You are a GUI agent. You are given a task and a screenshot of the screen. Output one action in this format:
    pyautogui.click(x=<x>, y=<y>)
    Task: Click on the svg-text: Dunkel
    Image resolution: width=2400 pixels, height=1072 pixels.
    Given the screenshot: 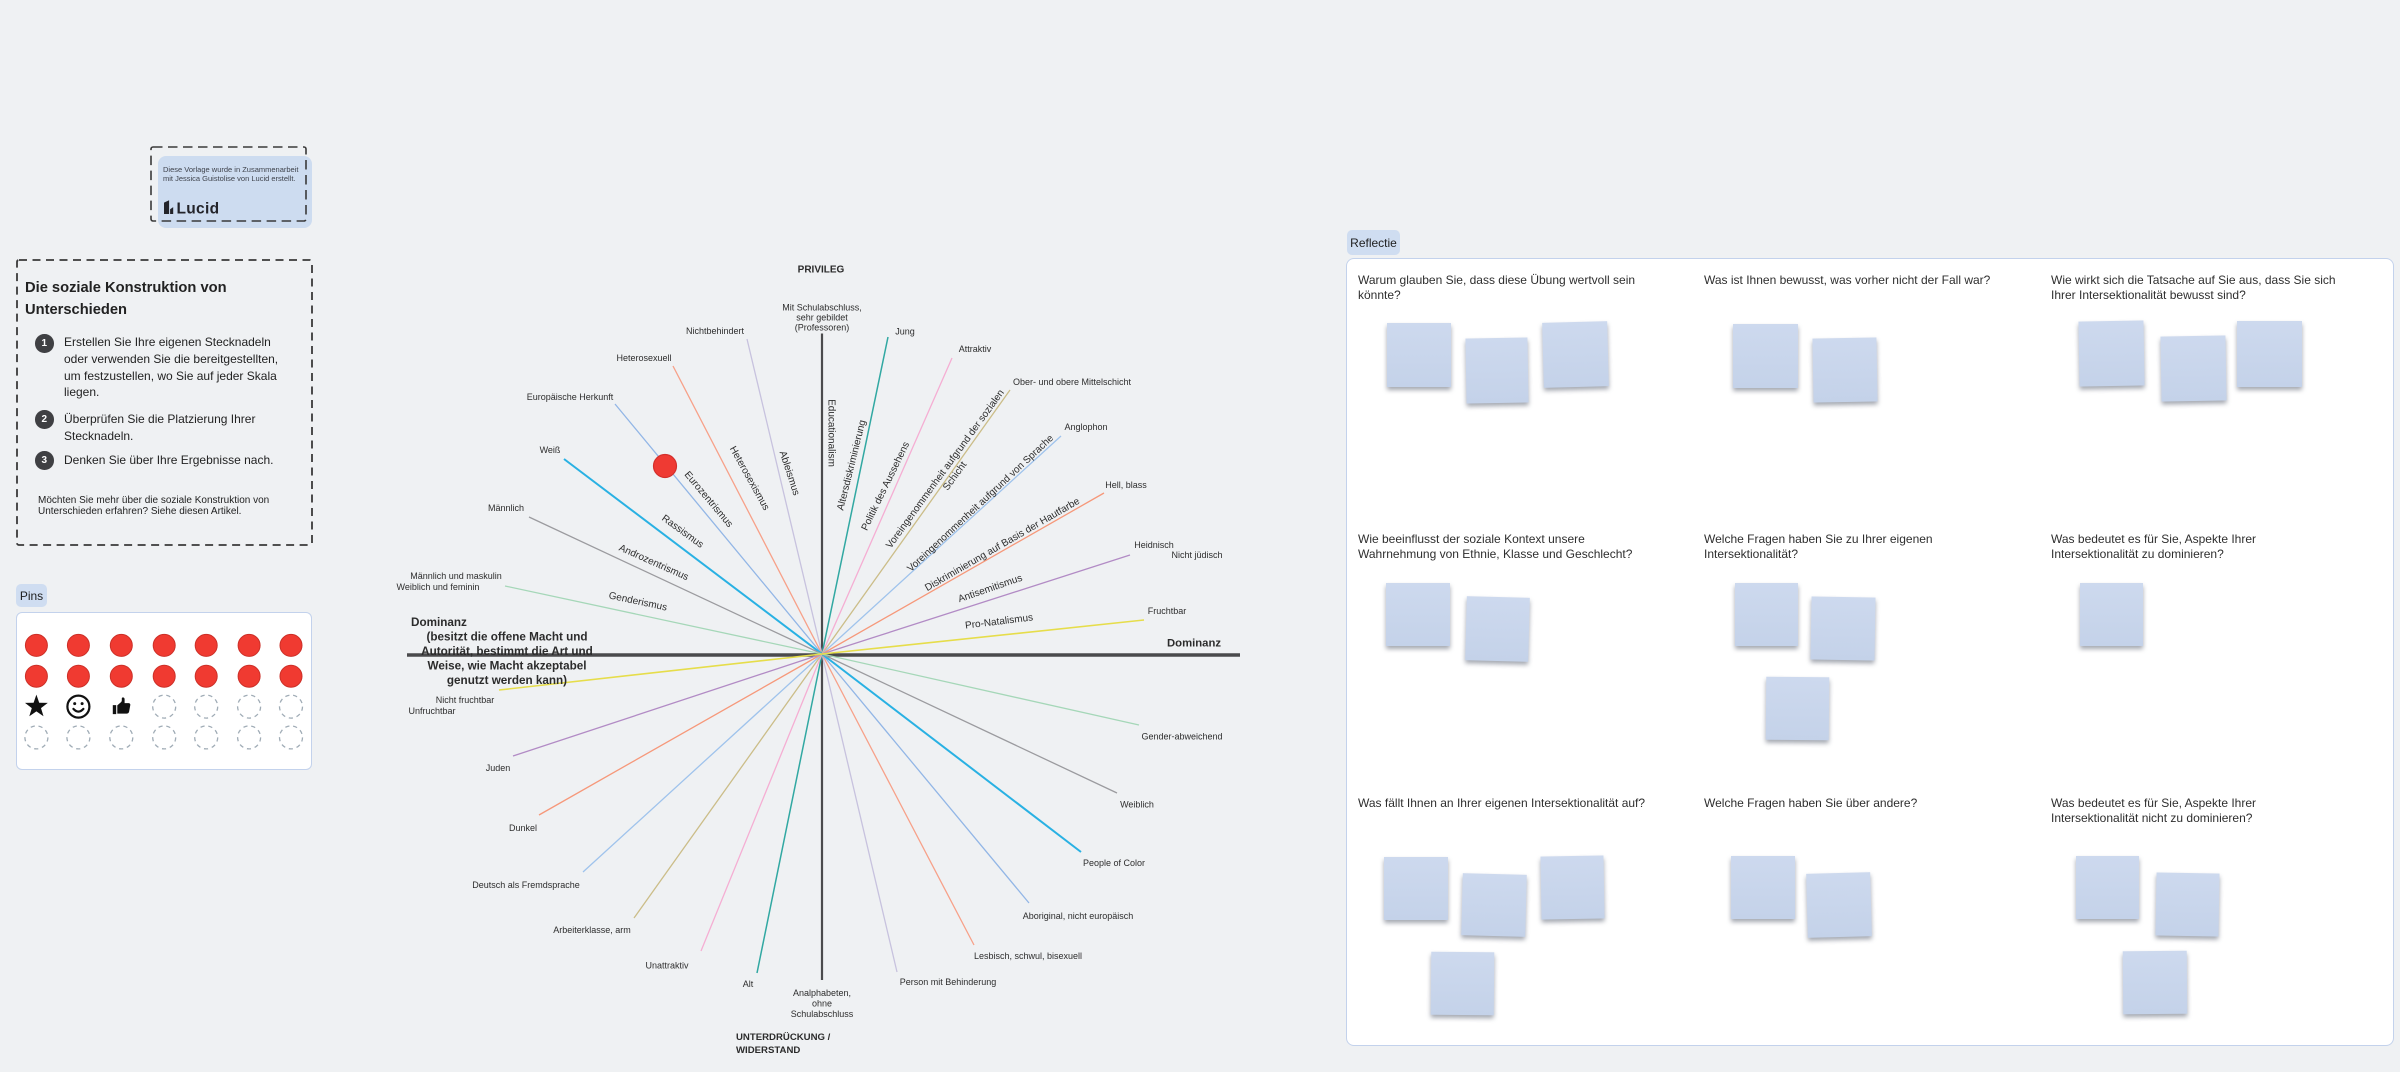 What is the action you would take?
    pyautogui.click(x=523, y=828)
    